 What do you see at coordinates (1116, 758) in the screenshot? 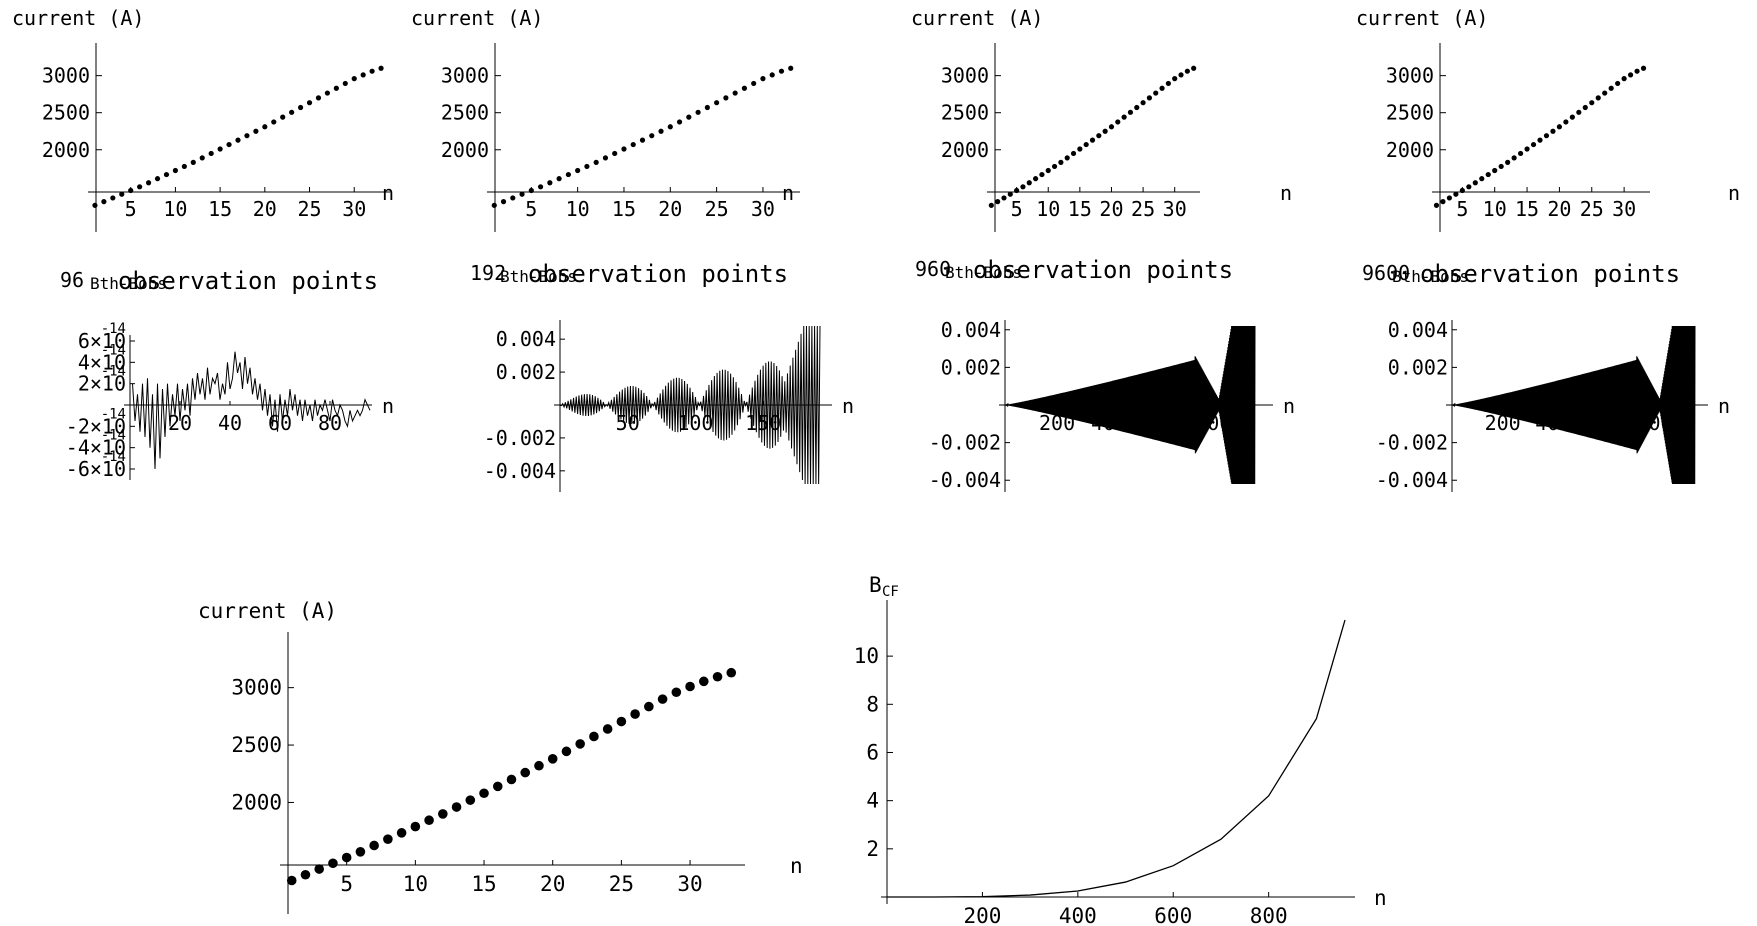
I see `bcf-curve` at bounding box center [1116, 758].